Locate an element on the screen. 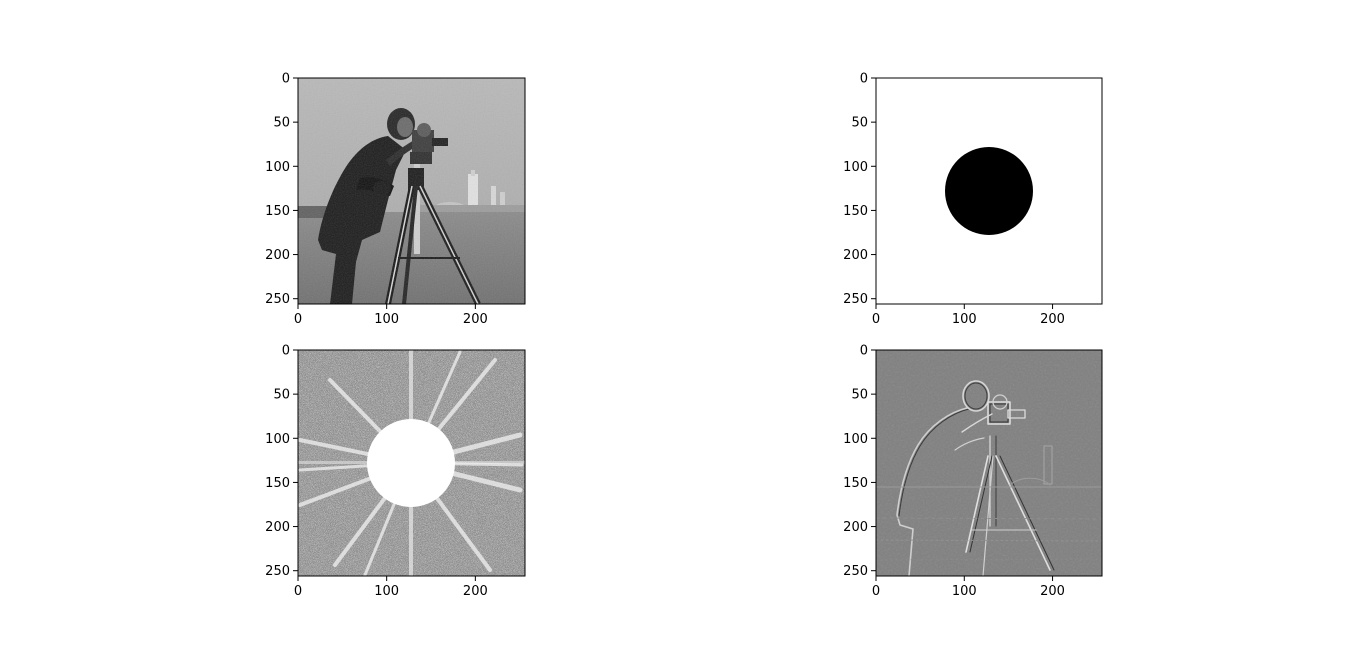  axes-mask: 0 100 200 0 50 100 150 200 250 is located at coordinates (973, 199).